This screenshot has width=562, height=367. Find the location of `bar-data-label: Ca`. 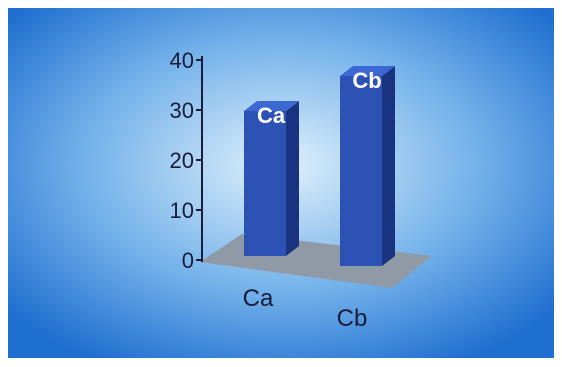

bar-data-label: Ca is located at coordinates (271, 115).